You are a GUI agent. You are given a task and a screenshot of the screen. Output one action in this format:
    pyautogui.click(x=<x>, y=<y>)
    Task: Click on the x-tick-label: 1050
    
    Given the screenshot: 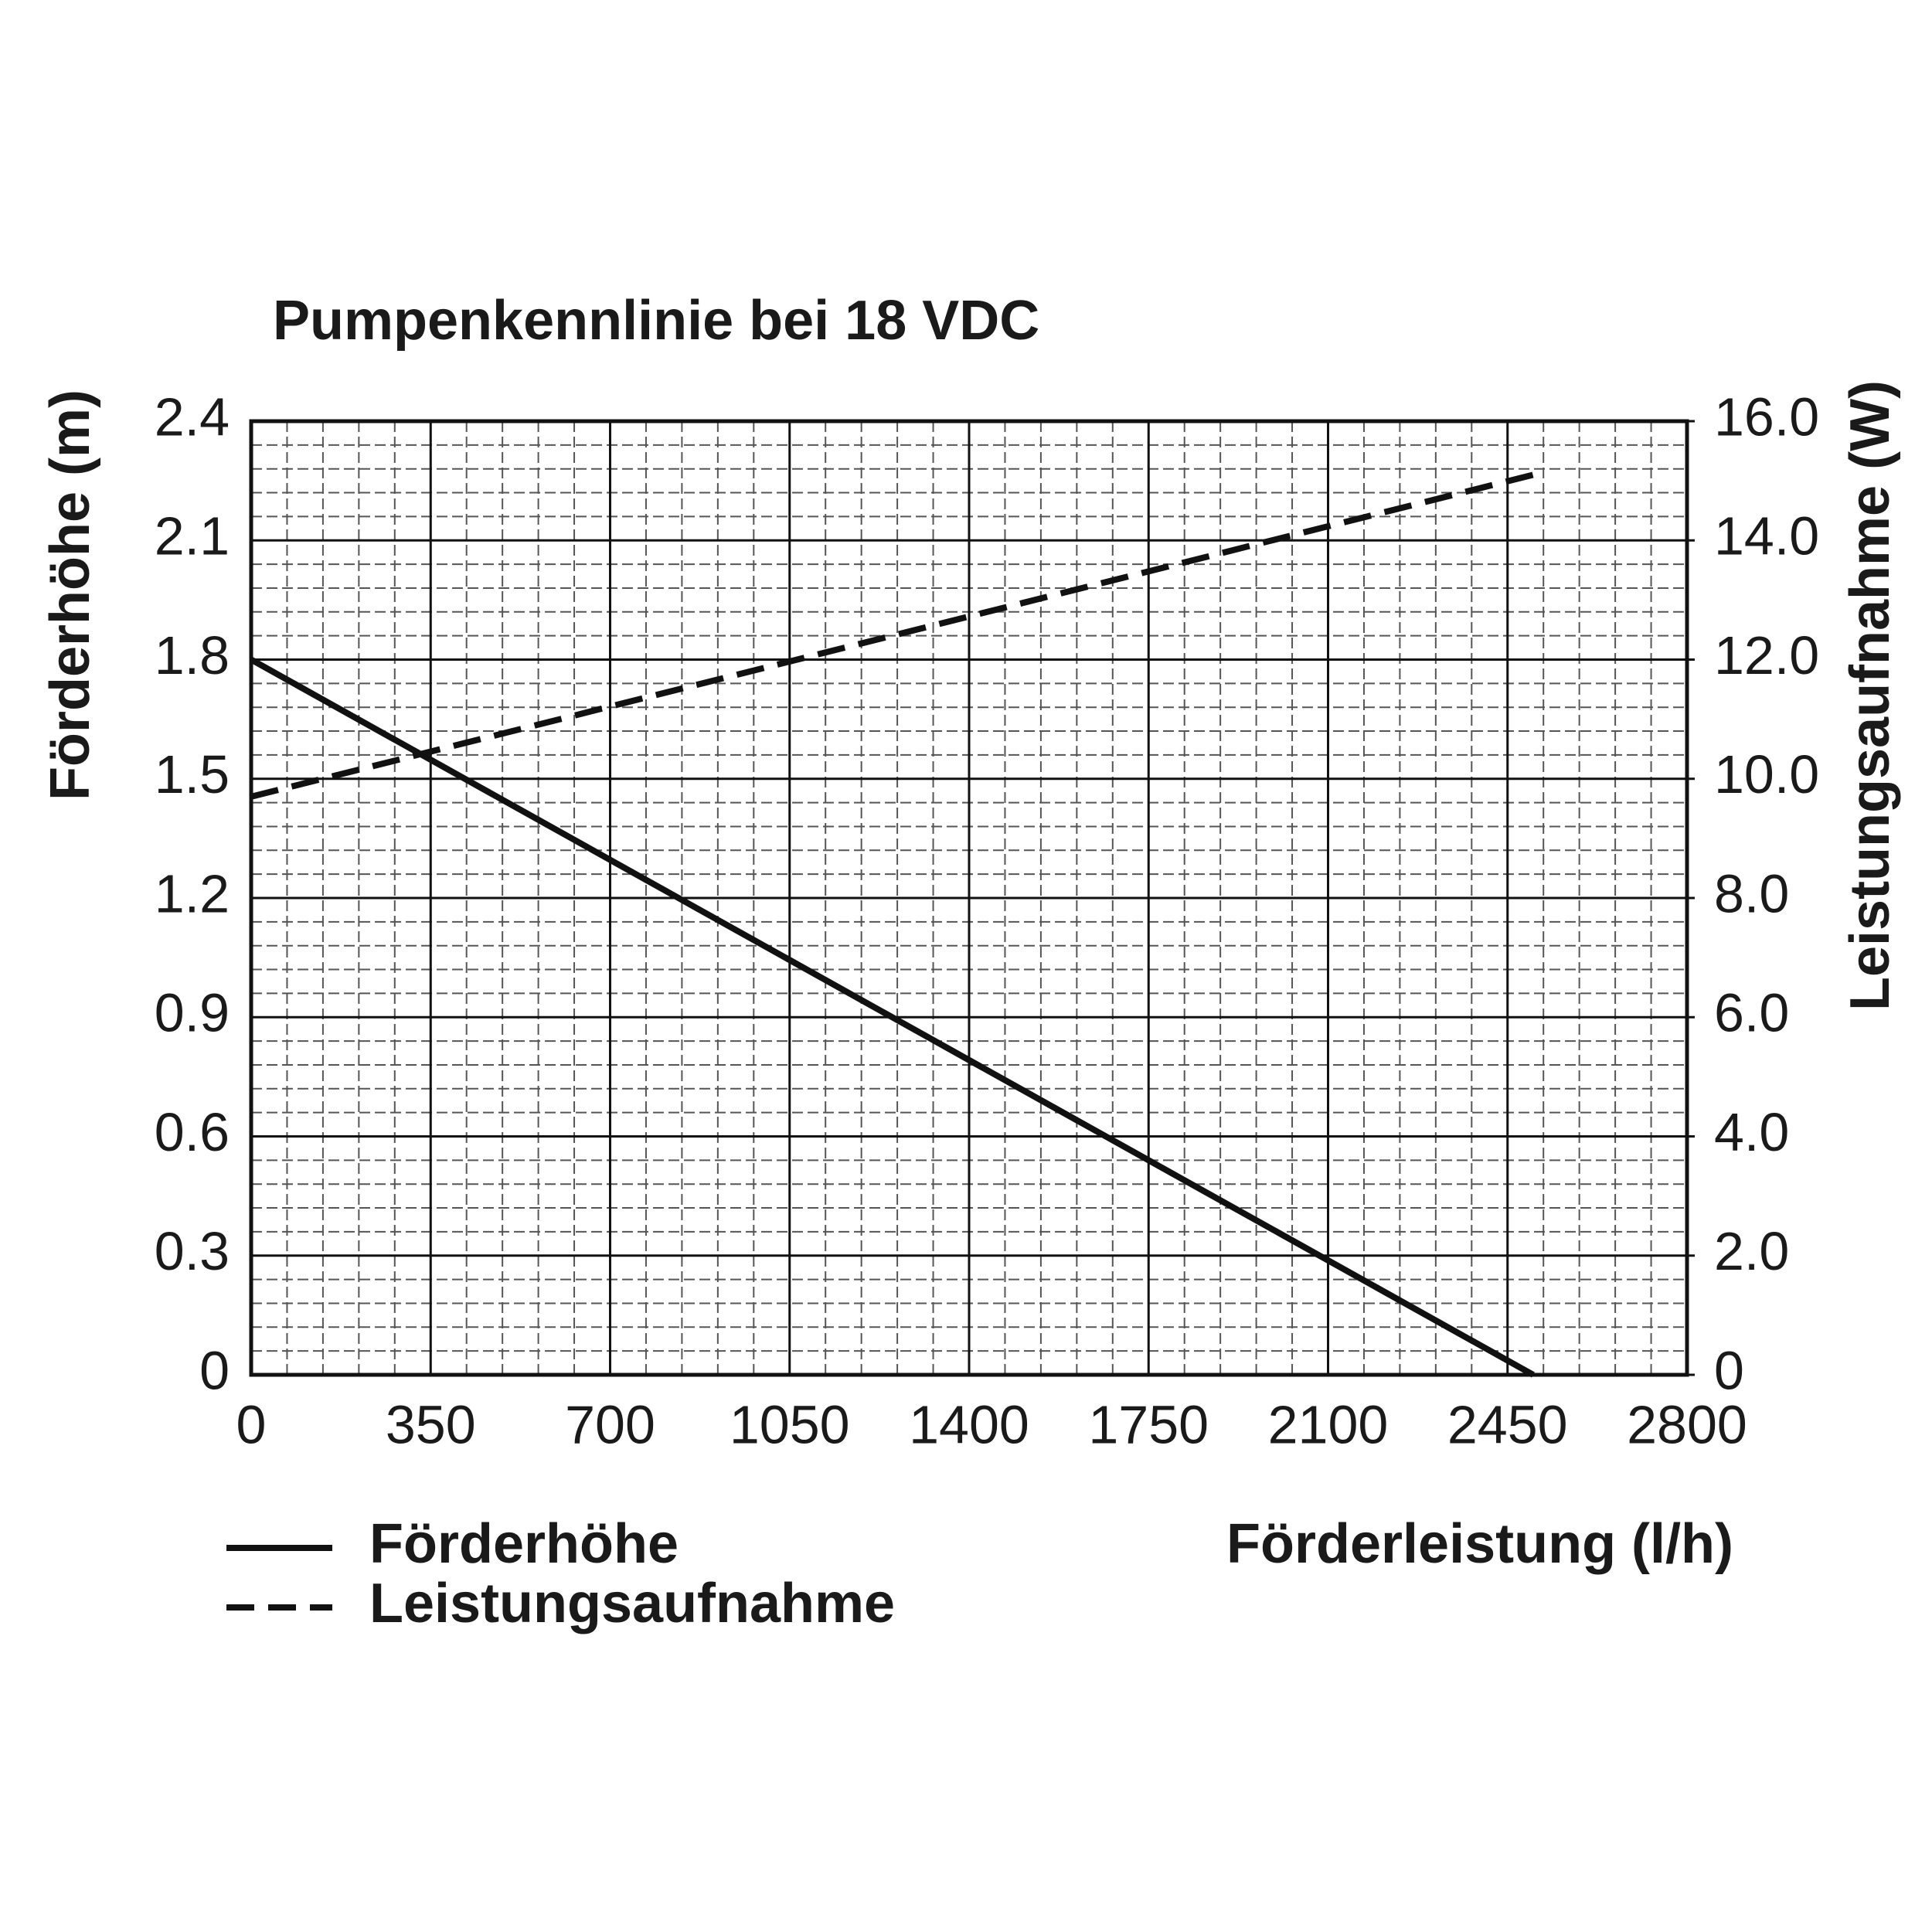 What is the action you would take?
    pyautogui.click(x=790, y=1424)
    